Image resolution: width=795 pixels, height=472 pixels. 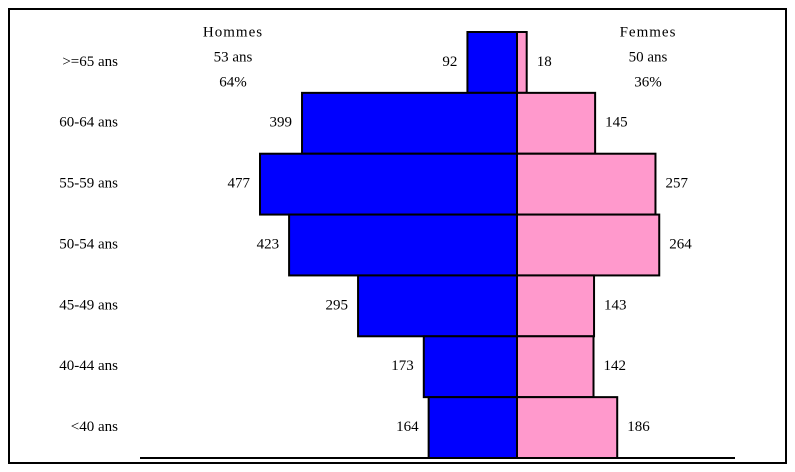 What do you see at coordinates (88, 305) in the screenshot?
I see `category-label: 45-49 ans` at bounding box center [88, 305].